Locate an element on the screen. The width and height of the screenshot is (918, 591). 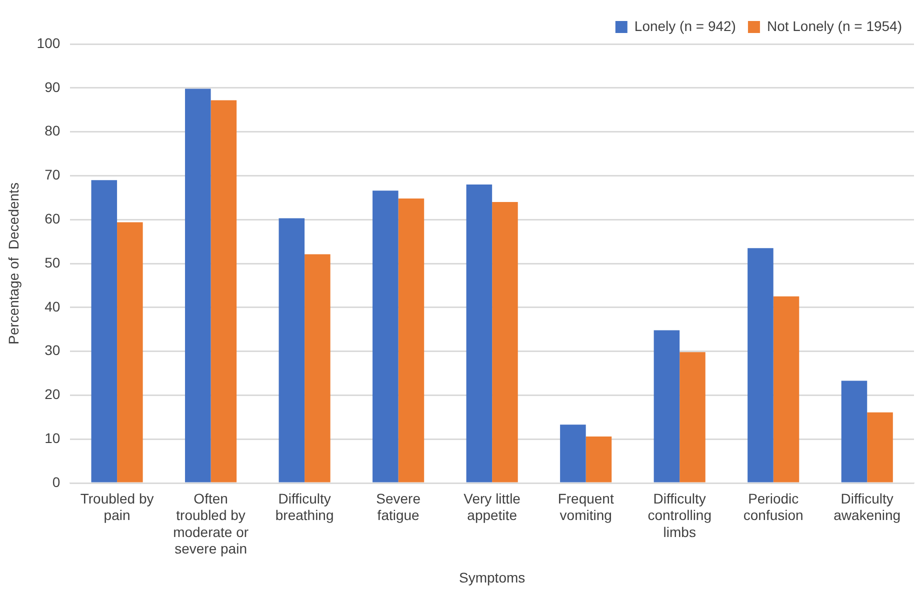
y-tick-label: 40 is located at coordinates (52, 306).